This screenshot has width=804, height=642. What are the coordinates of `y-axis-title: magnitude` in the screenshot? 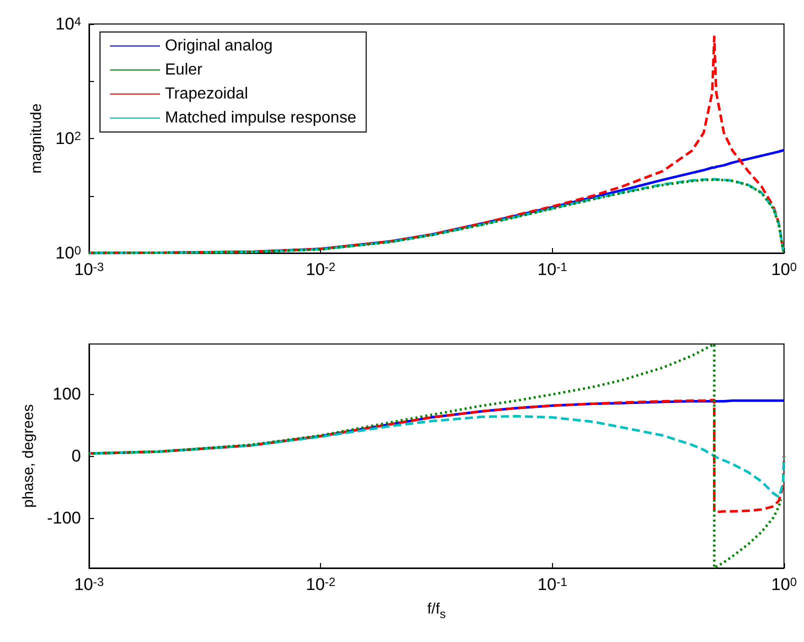 It's located at (36, 138).